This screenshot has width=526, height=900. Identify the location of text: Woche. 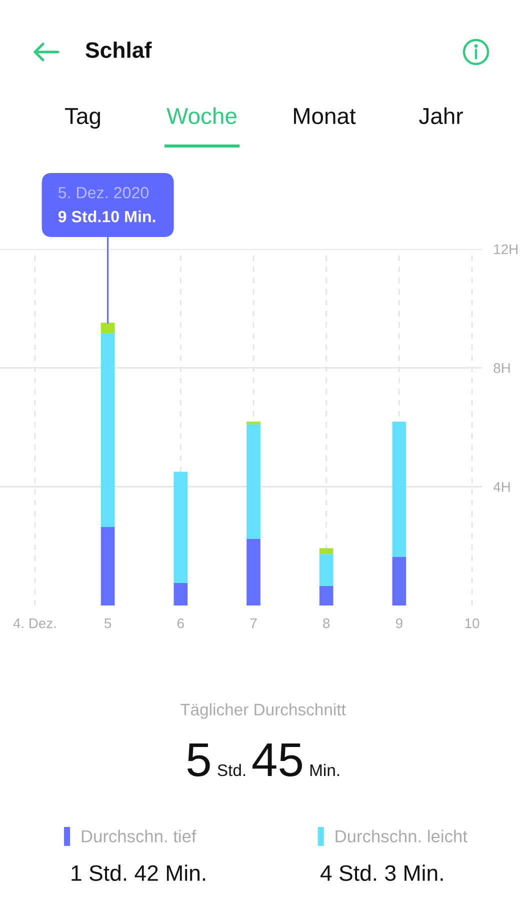
(201, 115).